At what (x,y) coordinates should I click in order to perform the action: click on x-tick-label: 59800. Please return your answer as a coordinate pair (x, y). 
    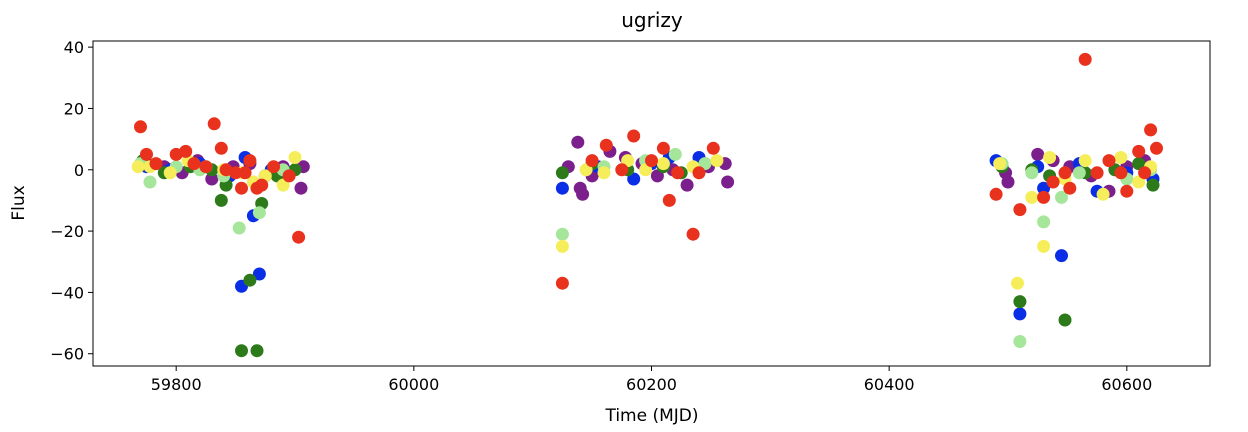
    Looking at the image, I should click on (176, 384).